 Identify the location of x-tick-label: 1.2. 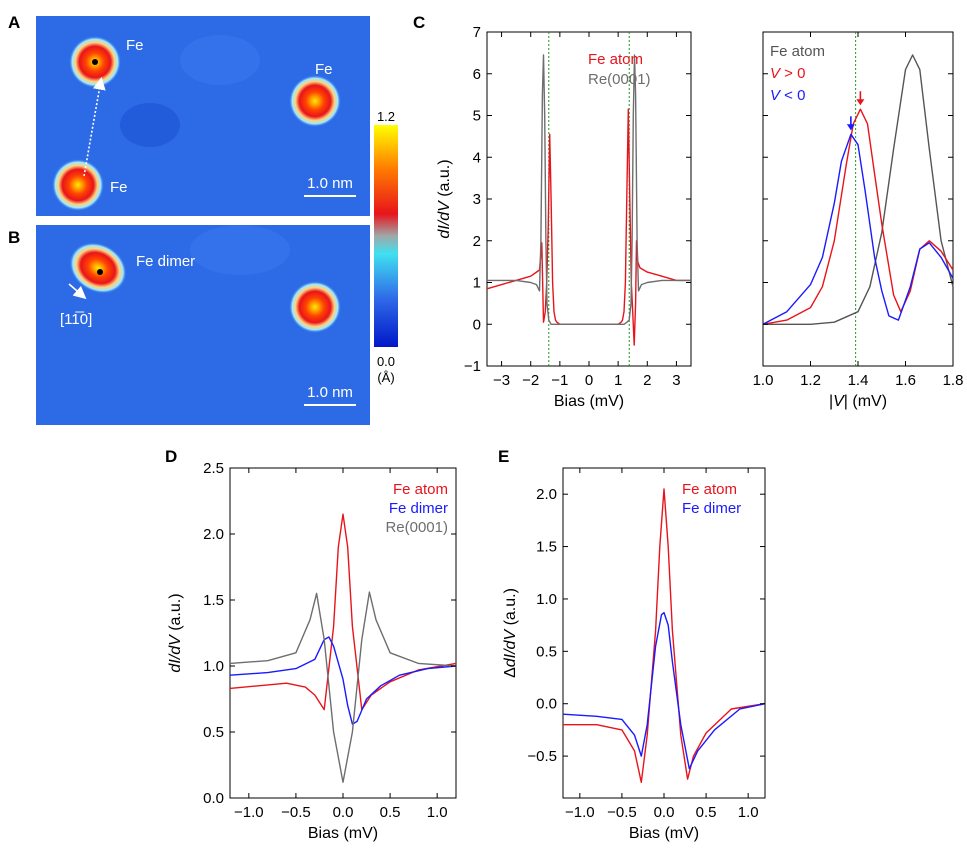
(810, 380).